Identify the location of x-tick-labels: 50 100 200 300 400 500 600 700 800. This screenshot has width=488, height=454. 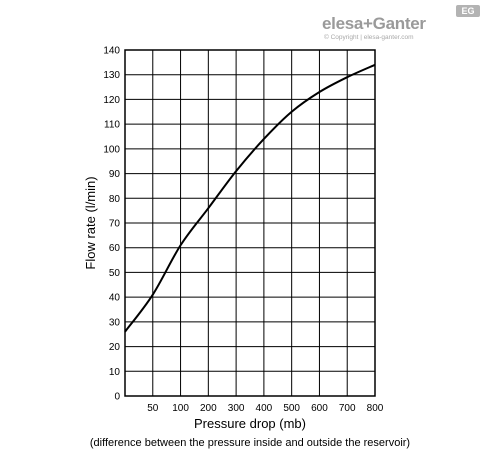
(265, 408).